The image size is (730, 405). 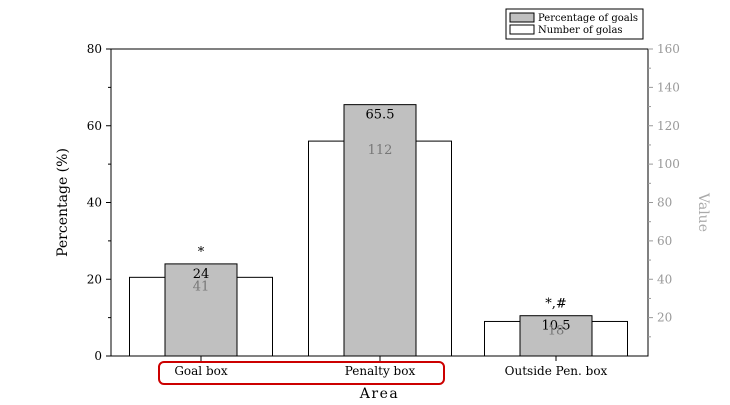 I want to click on left-y-axis: 0 20 40 60 80, so click(x=99, y=202).